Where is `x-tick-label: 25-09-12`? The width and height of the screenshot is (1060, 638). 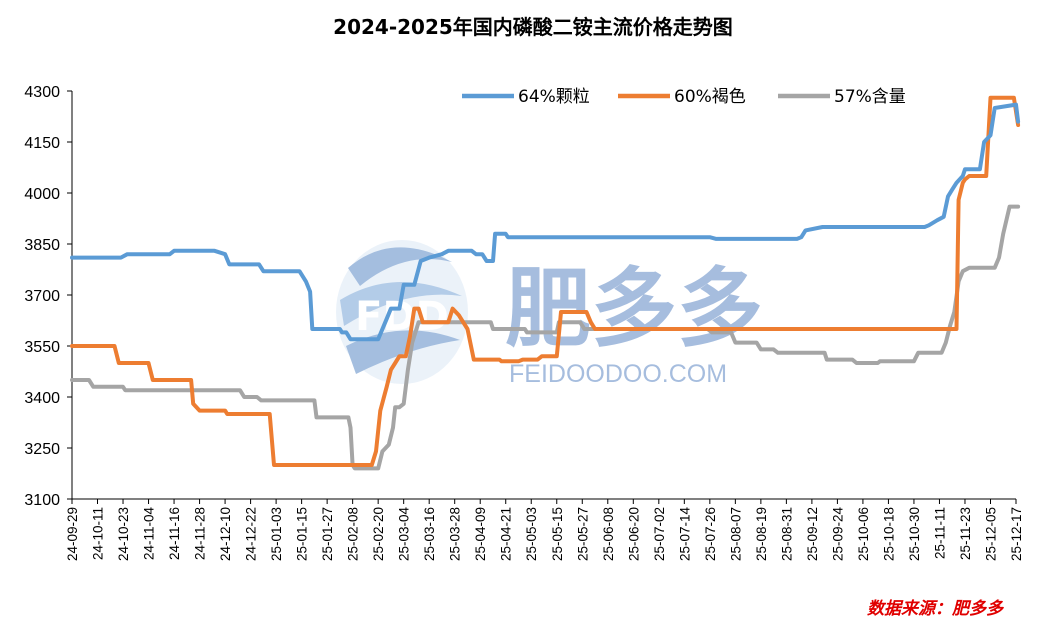
x-tick-label: 25-09-12 is located at coordinates (812, 534).